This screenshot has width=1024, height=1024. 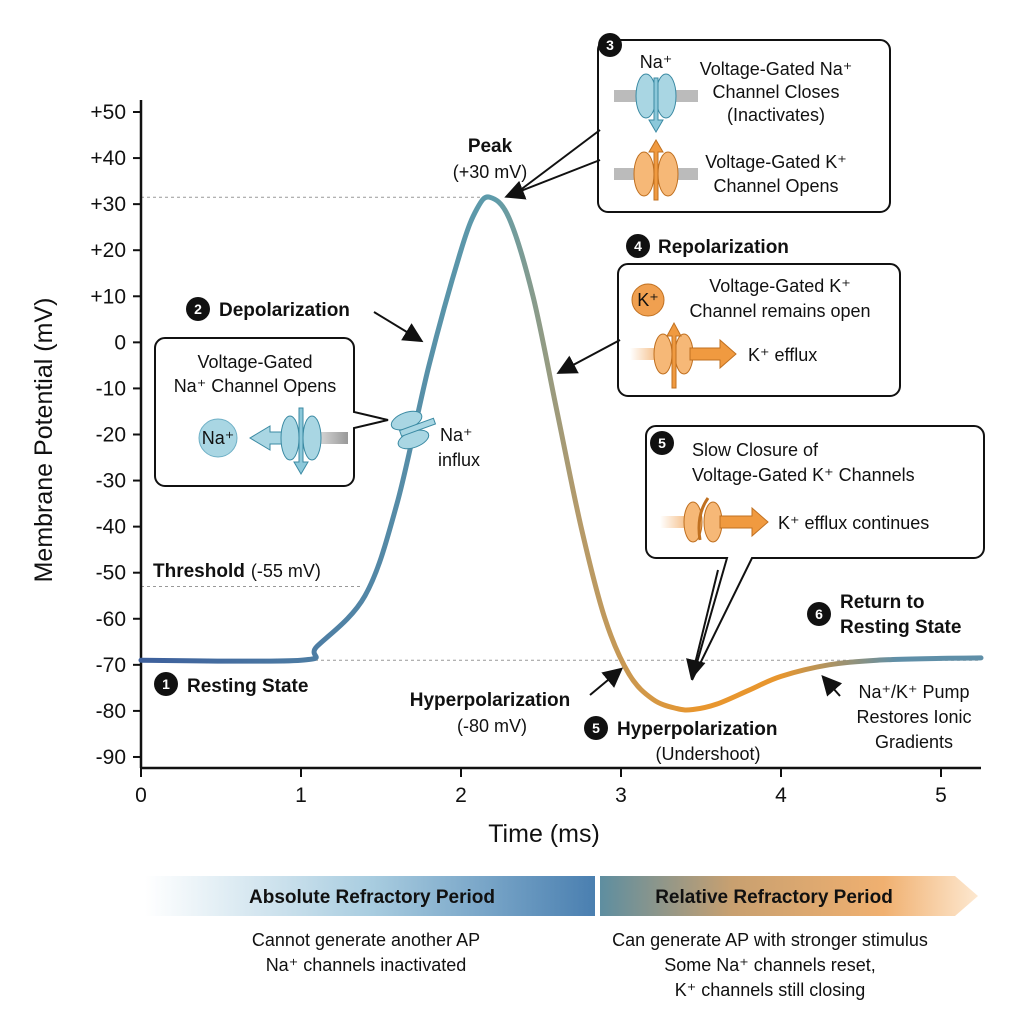 What do you see at coordinates (461, 795) in the screenshot?
I see `x-tick-label: 2` at bounding box center [461, 795].